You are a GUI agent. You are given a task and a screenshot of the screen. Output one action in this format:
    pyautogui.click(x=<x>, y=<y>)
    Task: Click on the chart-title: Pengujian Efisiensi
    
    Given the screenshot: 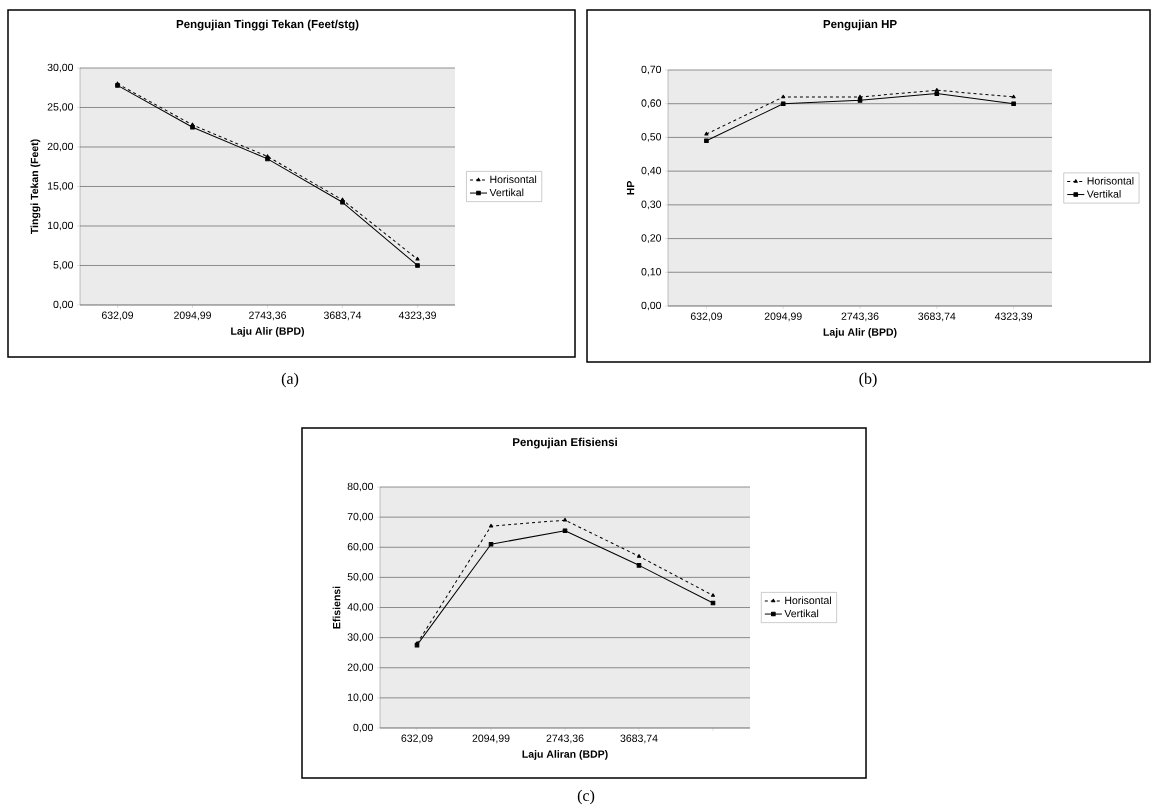 What is the action you would take?
    pyautogui.click(x=565, y=443)
    